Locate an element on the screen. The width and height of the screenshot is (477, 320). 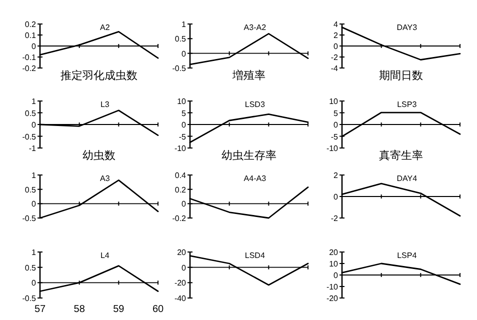
chart-title: L4 is located at coordinates (105, 255).